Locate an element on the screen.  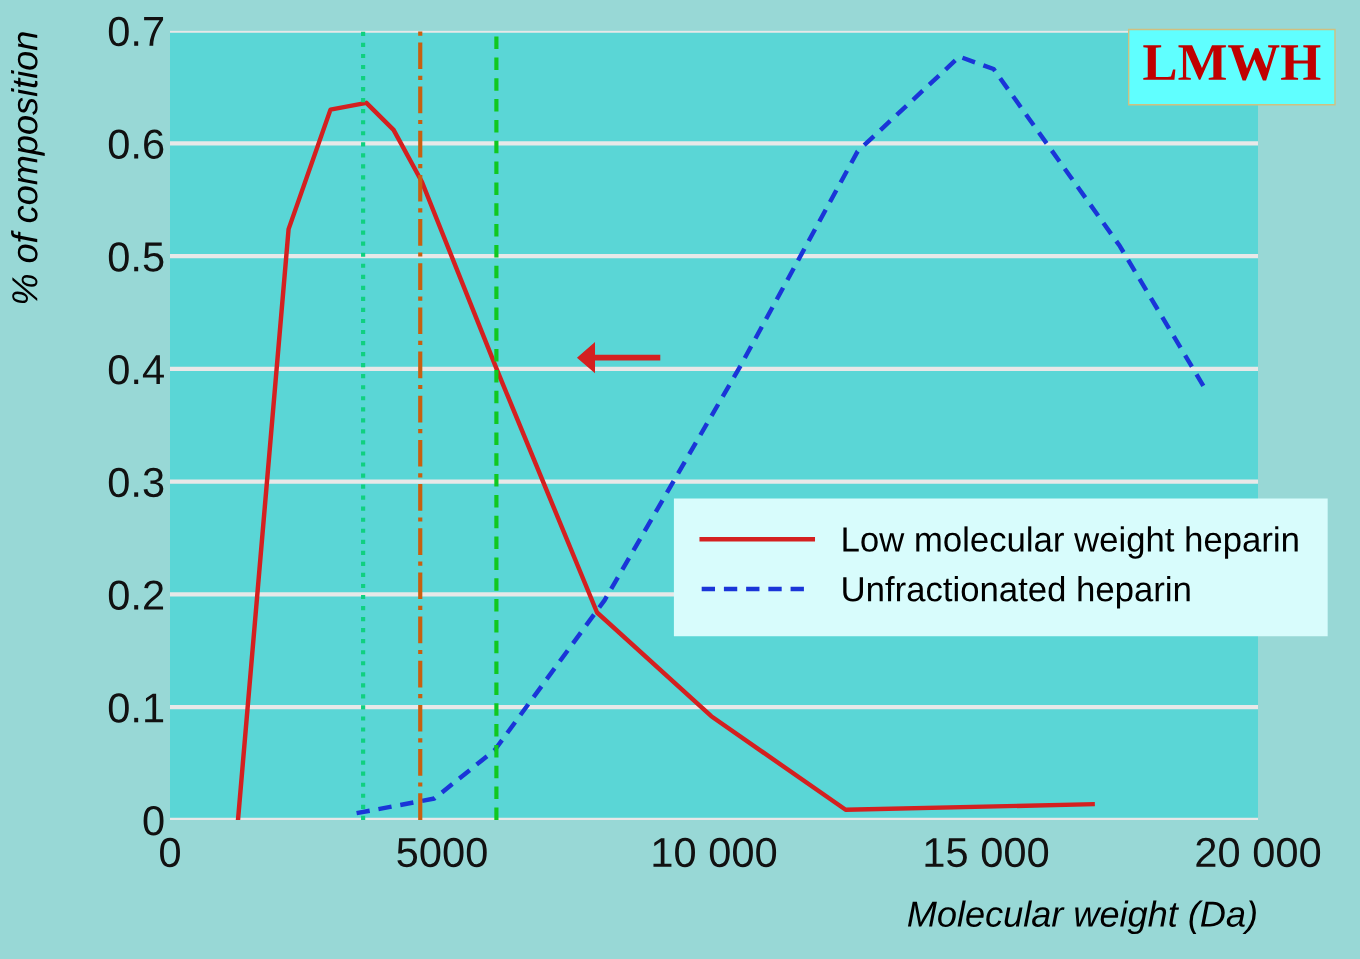
y-axis-title: % of composition is located at coordinates (28, 168).